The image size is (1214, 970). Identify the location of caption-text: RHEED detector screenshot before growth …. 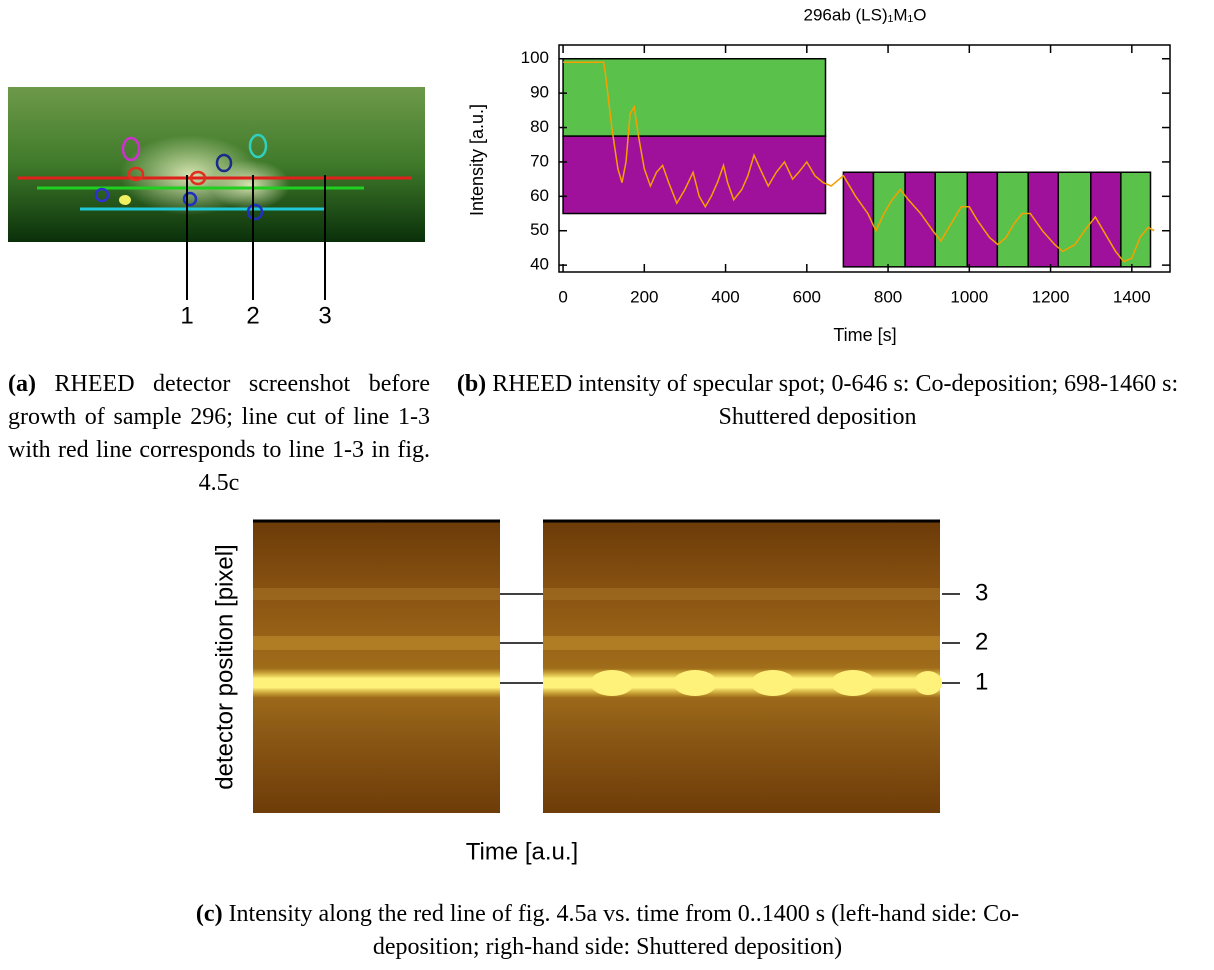
(219, 433).